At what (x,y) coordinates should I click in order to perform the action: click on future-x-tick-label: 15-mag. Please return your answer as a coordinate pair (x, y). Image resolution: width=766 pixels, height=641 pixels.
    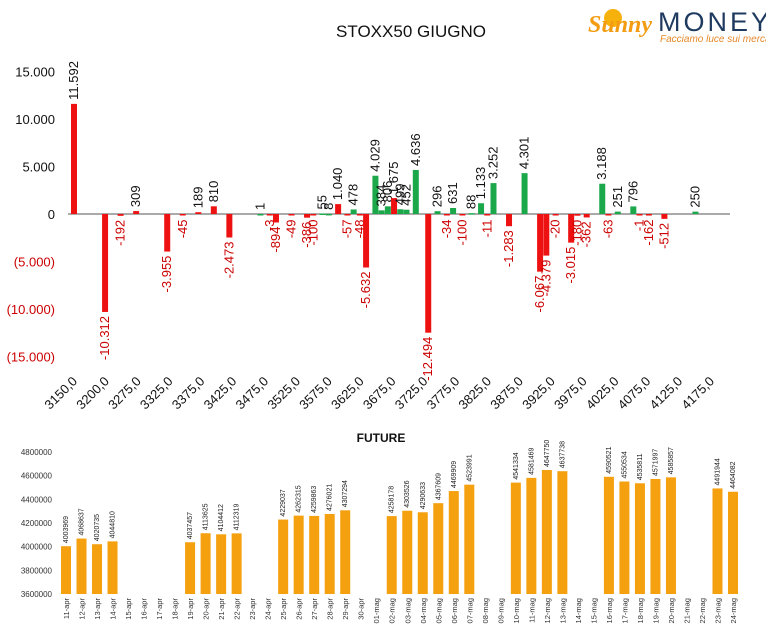
    Looking at the image, I should click on (593, 610).